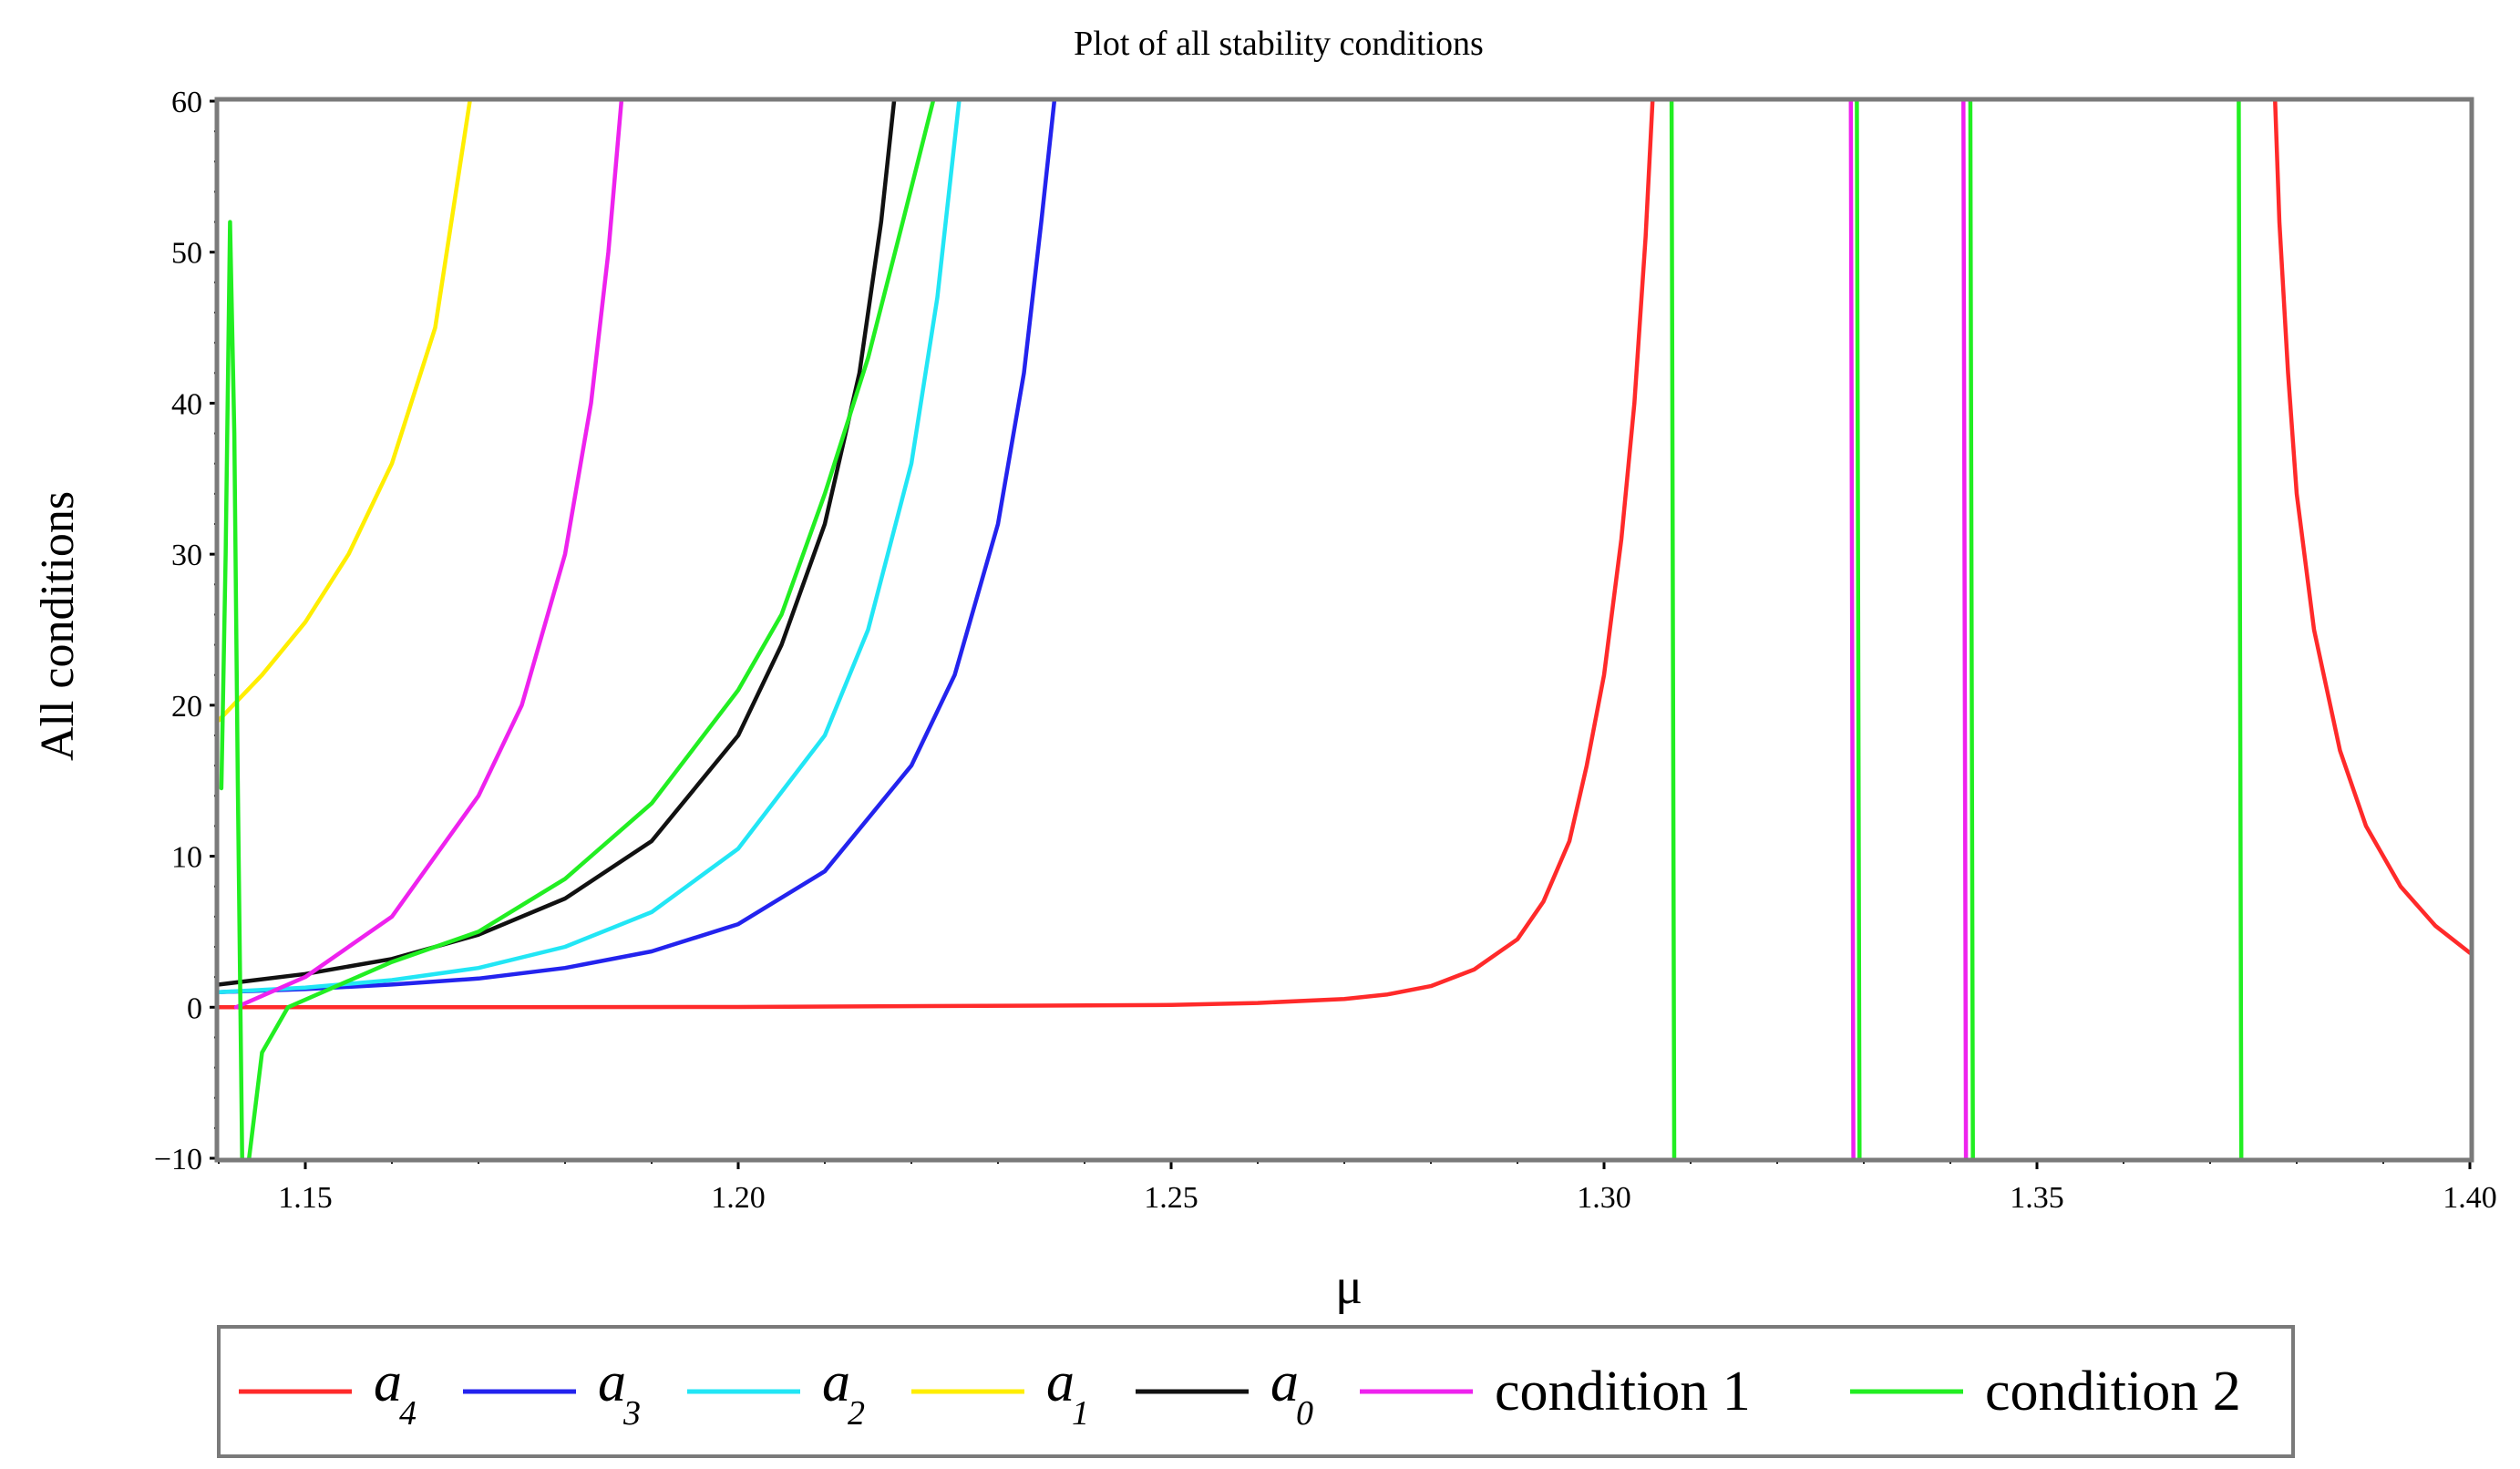  What do you see at coordinates (186, 254) in the screenshot?
I see `y-tick-label: 50` at bounding box center [186, 254].